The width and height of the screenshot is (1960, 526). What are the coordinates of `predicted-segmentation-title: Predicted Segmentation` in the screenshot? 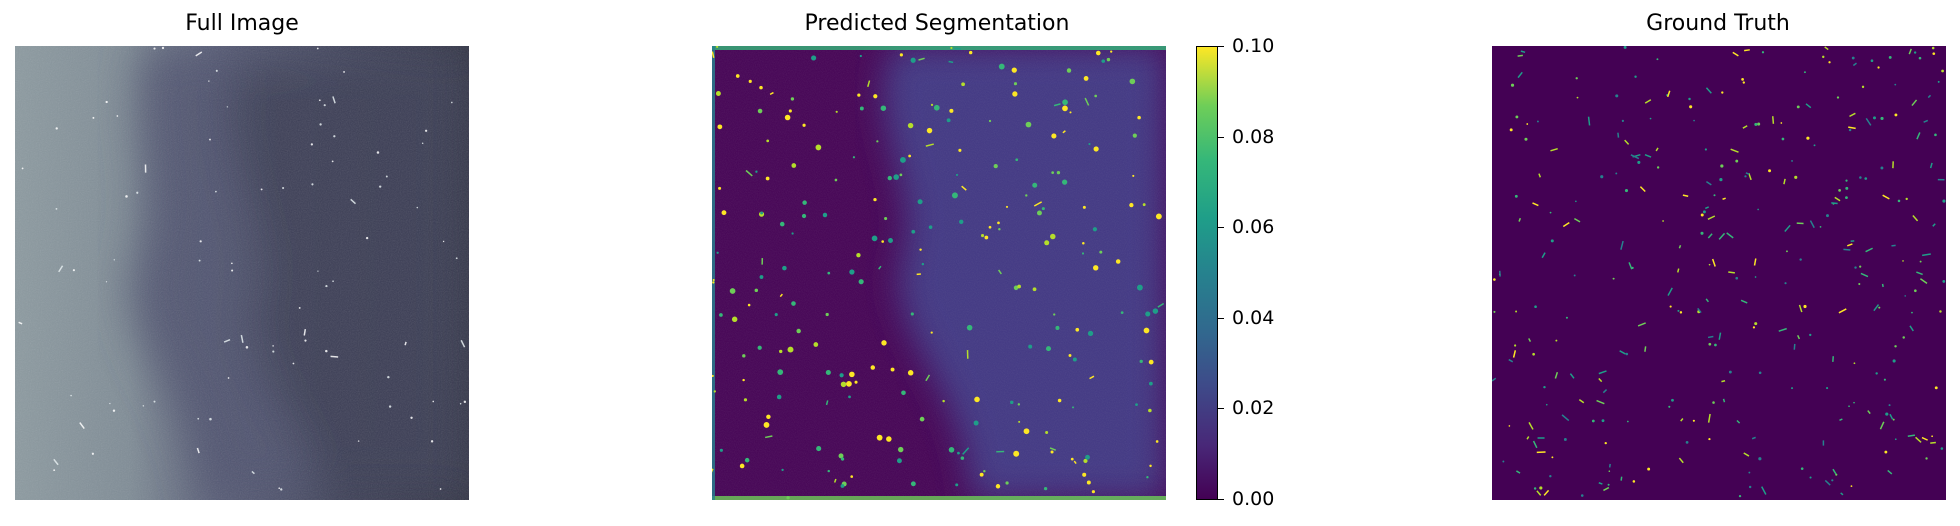 It's located at (937, 23).